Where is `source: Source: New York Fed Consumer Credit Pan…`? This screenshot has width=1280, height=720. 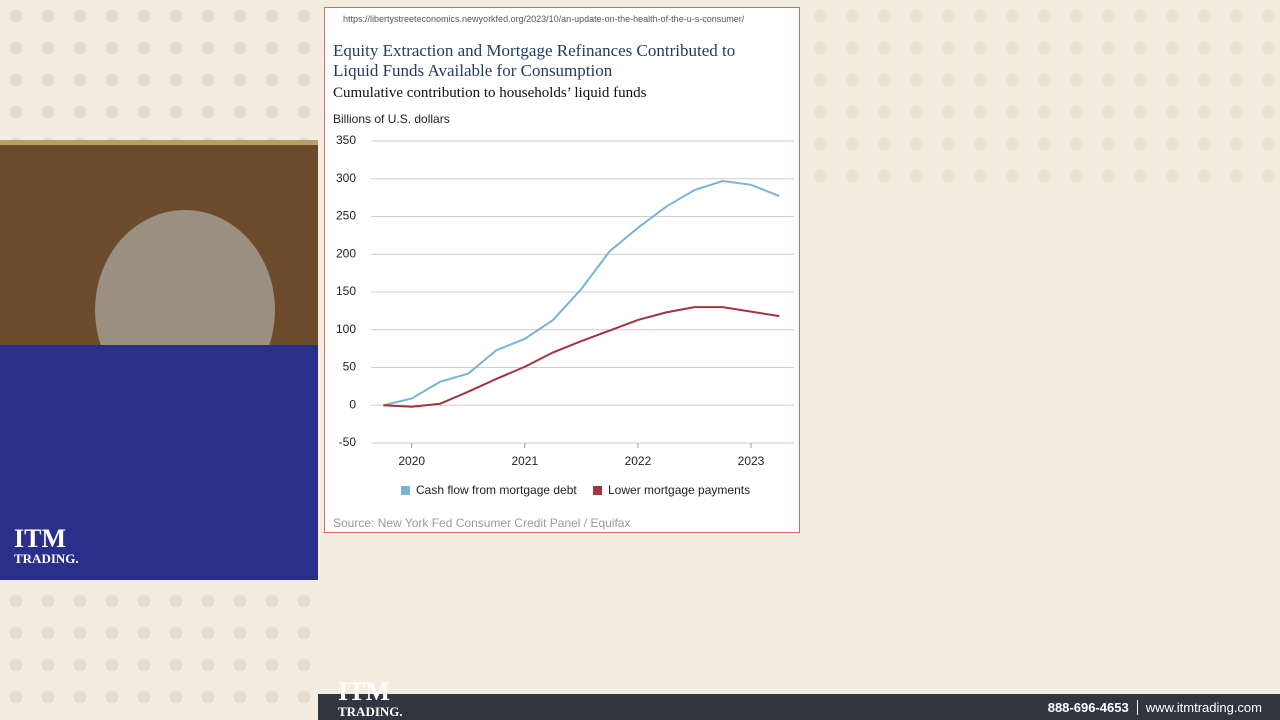
source: Source: New York Fed Consumer Credit Pan… is located at coordinates (481, 523).